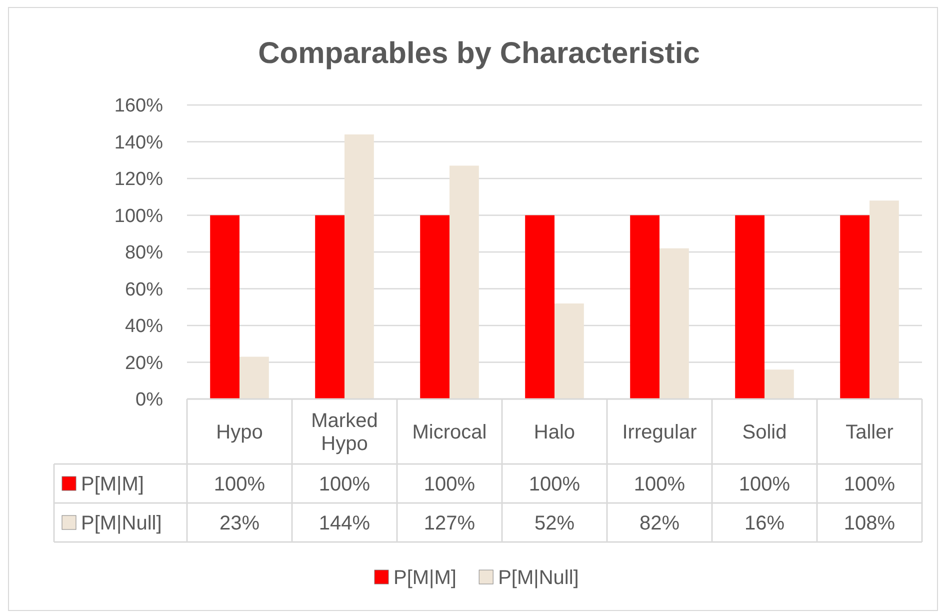  I want to click on y-tick-label: 0%, so click(150, 400).